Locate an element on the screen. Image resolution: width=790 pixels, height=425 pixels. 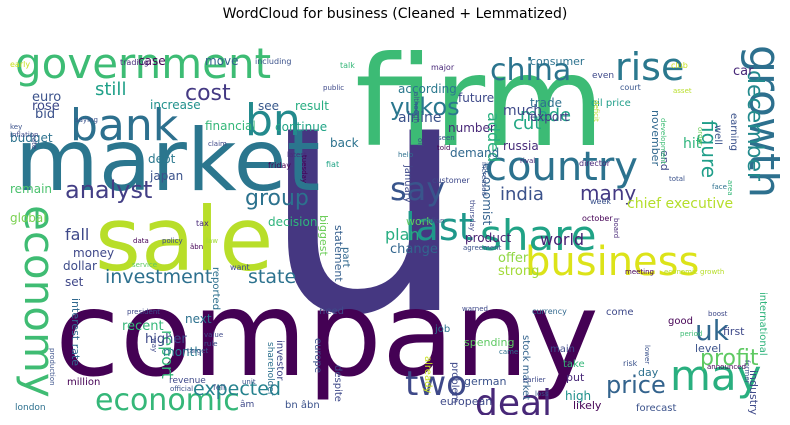
word-tax: tax is located at coordinates (202, 223).